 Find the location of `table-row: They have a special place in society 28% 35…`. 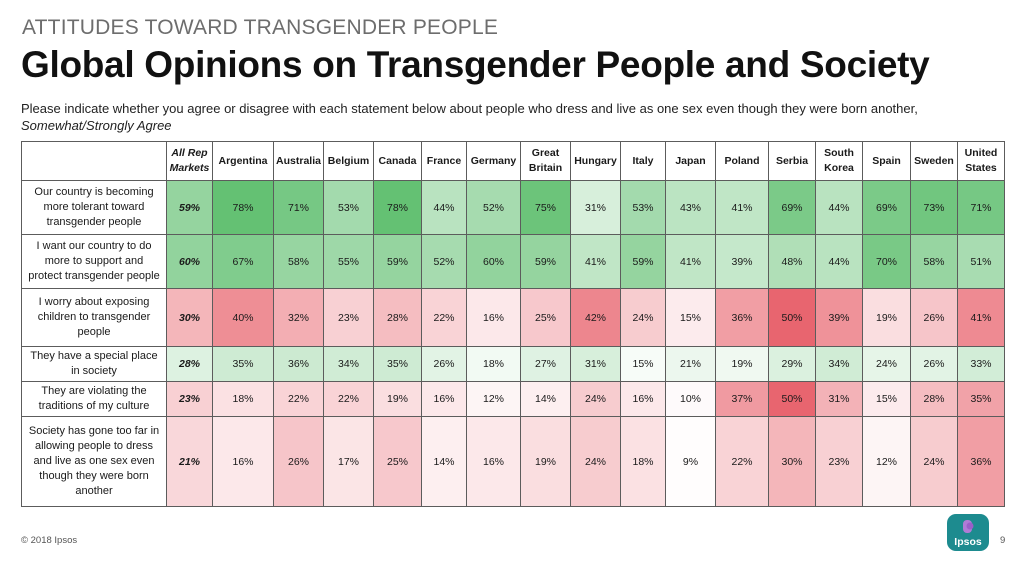

table-row: They have a special place in society 28% 35… is located at coordinates (513, 364).